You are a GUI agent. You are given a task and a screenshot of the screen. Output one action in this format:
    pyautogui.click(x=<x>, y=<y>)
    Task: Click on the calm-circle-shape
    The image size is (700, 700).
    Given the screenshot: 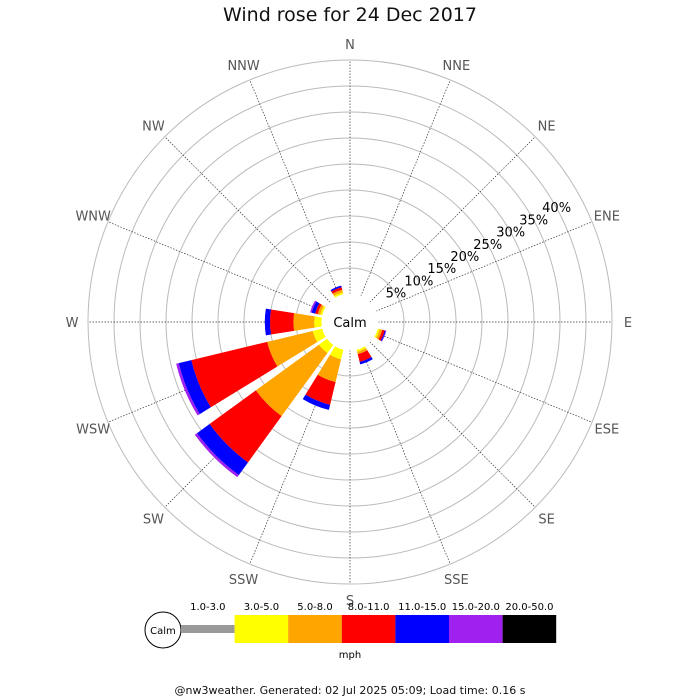 What is the action you would take?
    pyautogui.click(x=350, y=322)
    